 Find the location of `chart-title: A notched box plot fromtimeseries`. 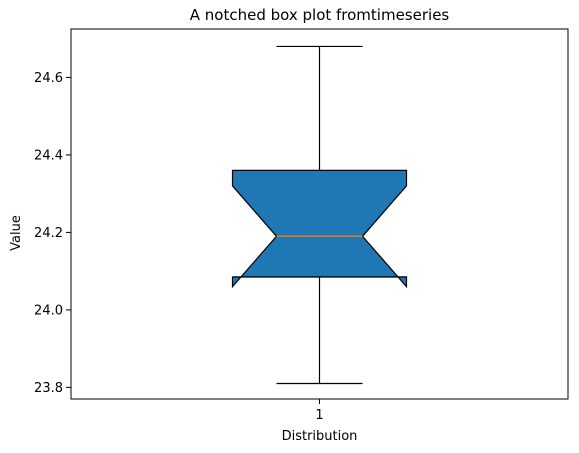

chart-title: A notched box plot fromtimeseries is located at coordinates (320, 15).